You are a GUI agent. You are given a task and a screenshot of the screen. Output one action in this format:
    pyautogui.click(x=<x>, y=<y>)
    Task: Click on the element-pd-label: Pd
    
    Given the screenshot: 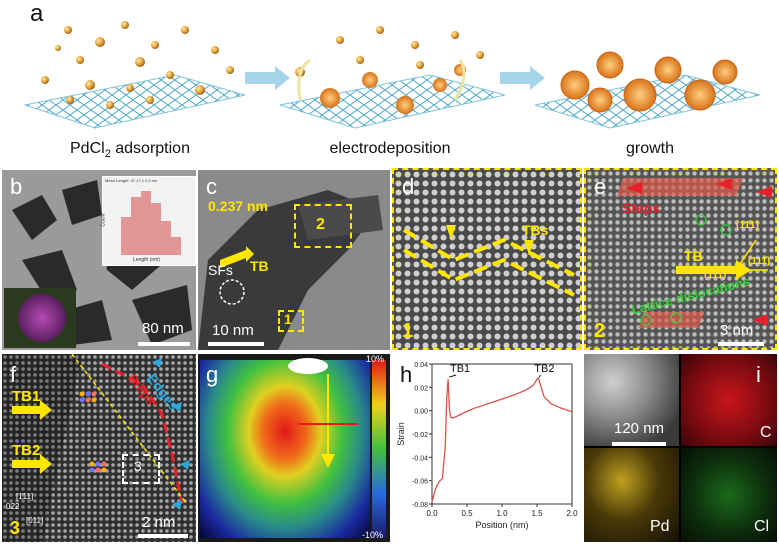 What is the action you would take?
    pyautogui.click(x=660, y=526)
    